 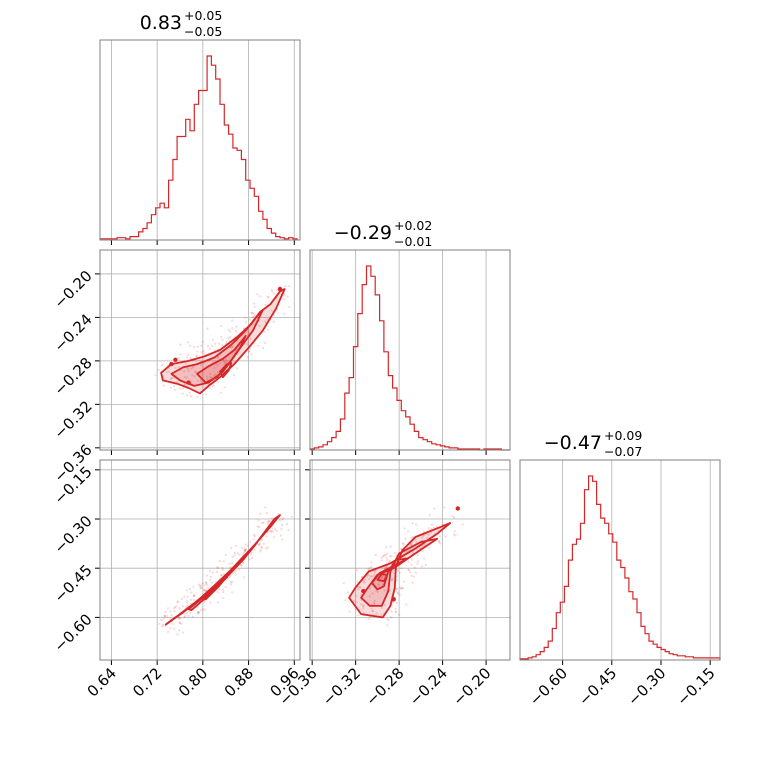 I want to click on histogram-title-minus: −0.05, so click(x=203, y=31).